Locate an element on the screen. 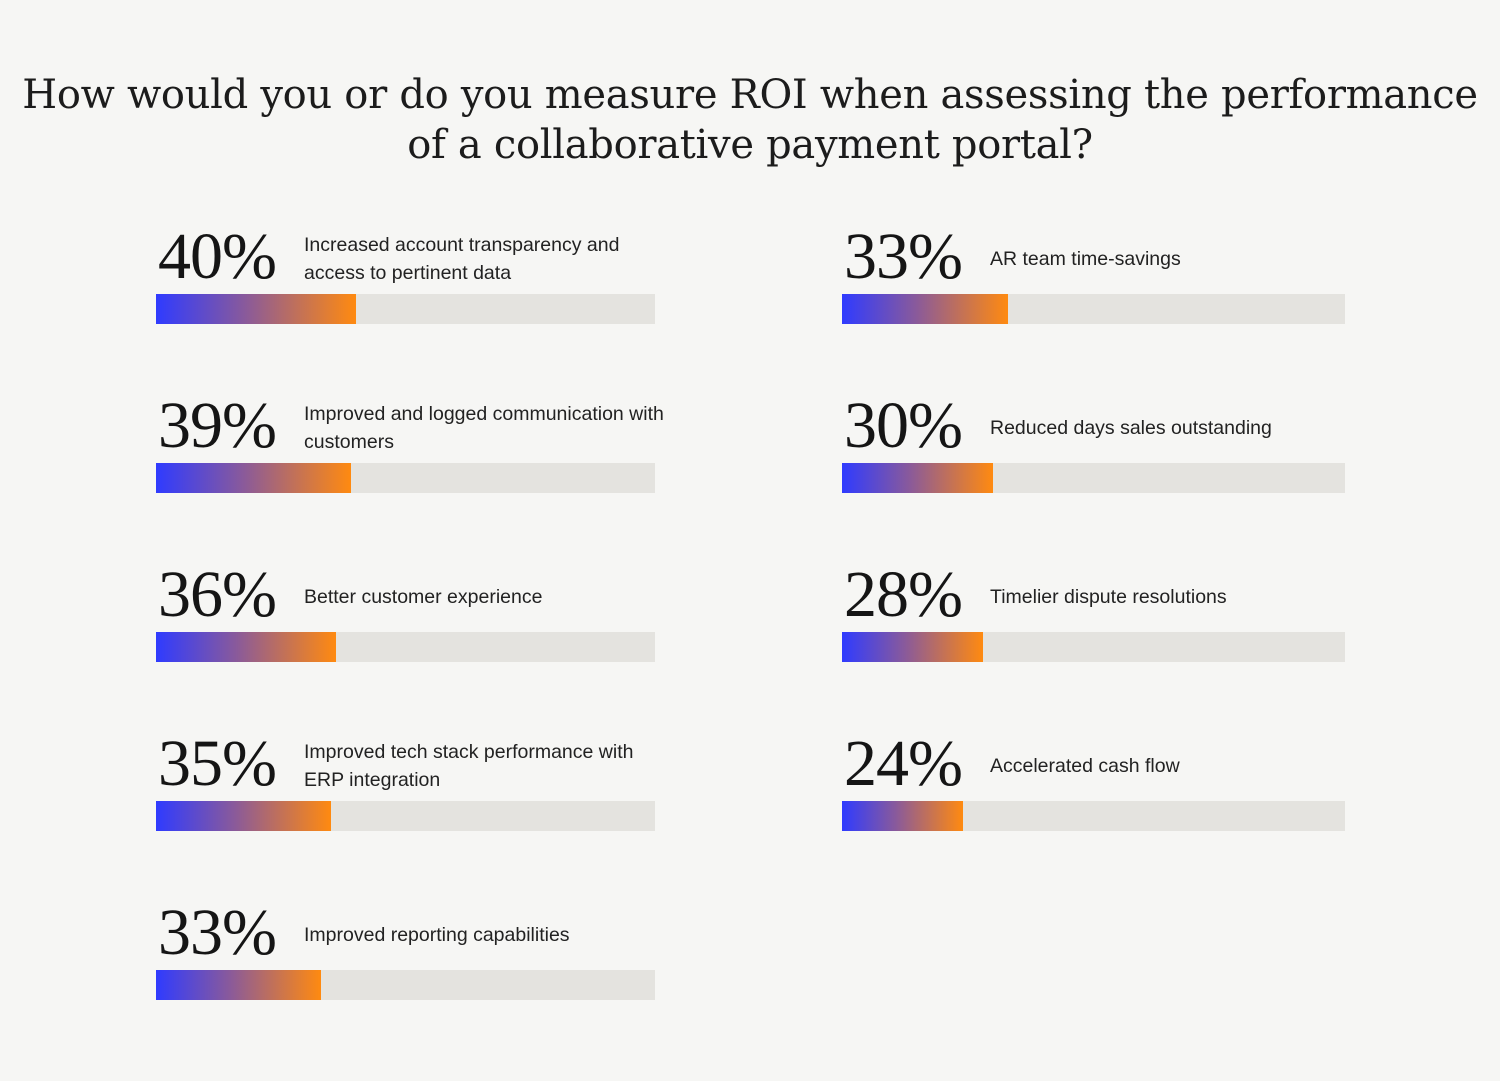 Image resolution: width=1500 pixels, height=1081 pixels. stat-percent: 24% is located at coordinates (903, 763).